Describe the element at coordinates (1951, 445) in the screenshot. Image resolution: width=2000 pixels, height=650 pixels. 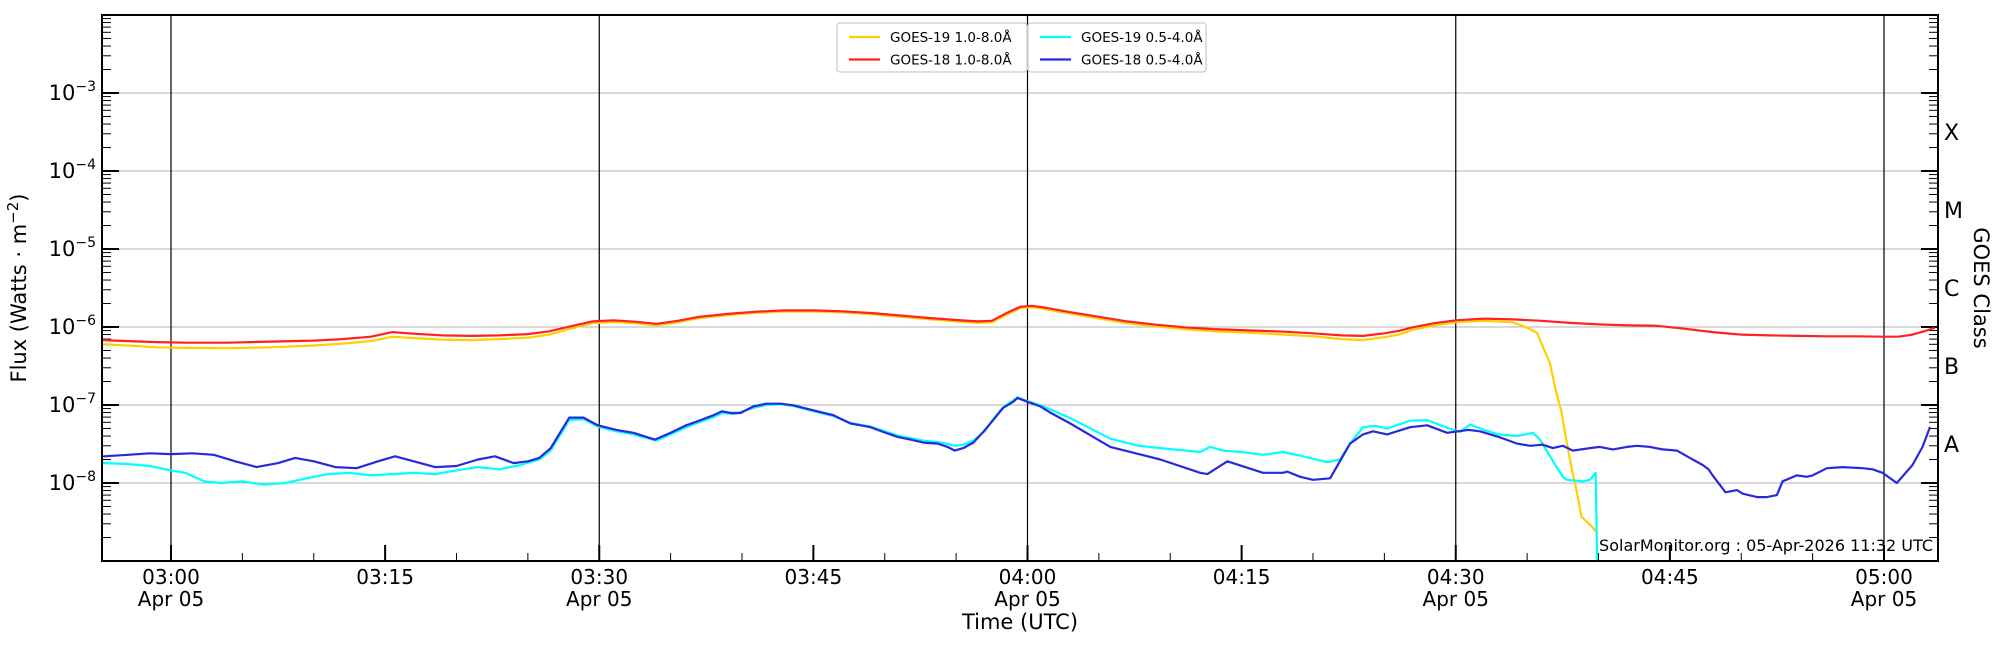
I see `goes-class-letter-A: A` at that location.